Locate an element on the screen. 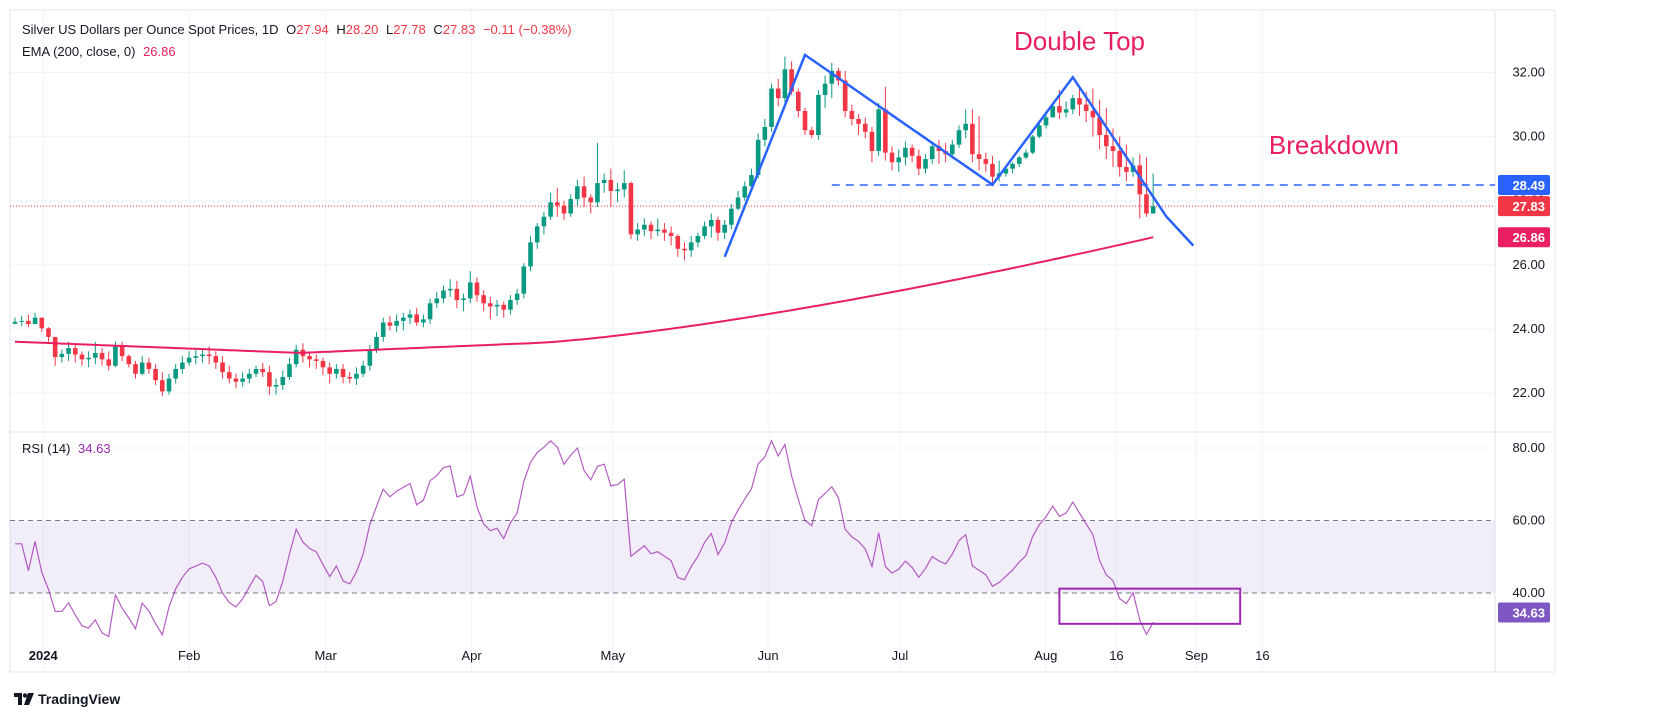  ema-price-label-bg is located at coordinates (1524, 237).